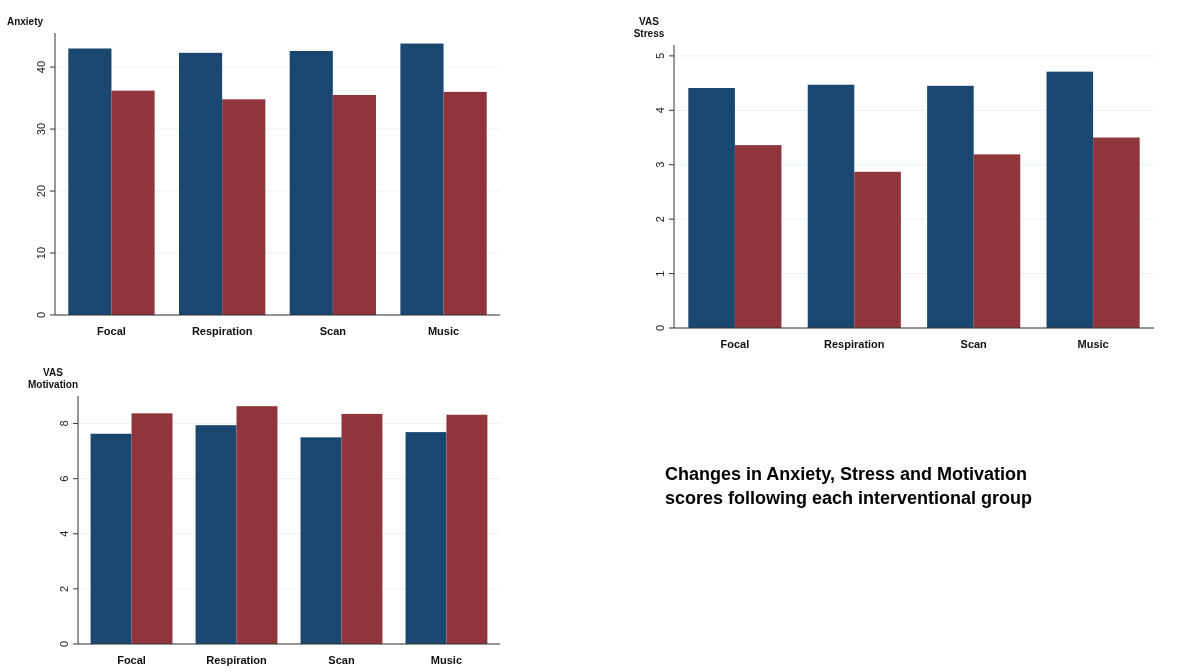 The width and height of the screenshot is (1184, 672). What do you see at coordinates (849, 486) in the screenshot?
I see `text: Changes in Anxiety, Stress and Motivation scores following each interventional group` at bounding box center [849, 486].